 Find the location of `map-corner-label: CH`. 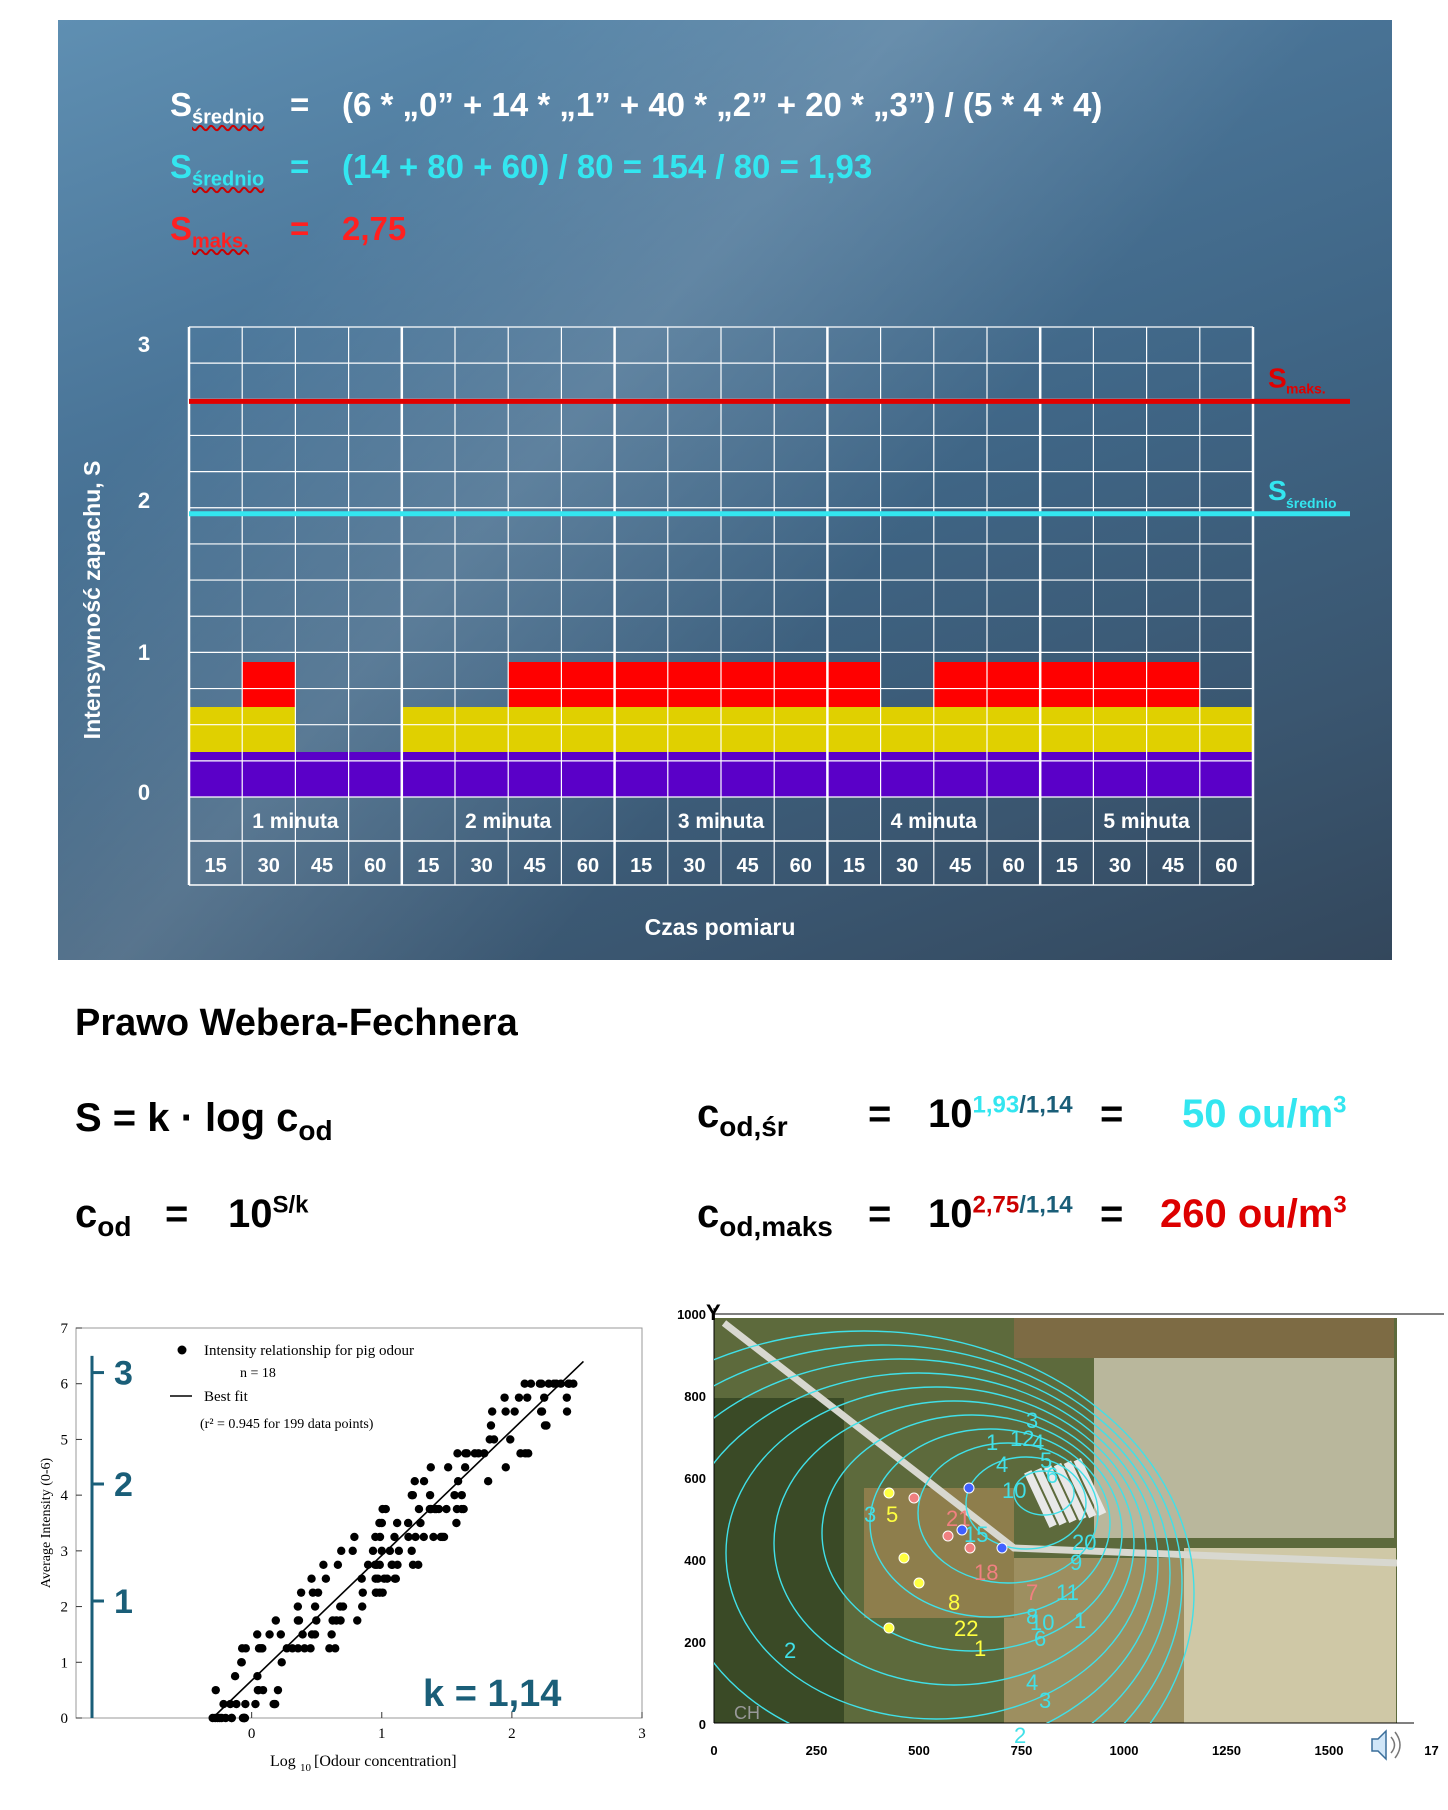

map-corner-label: CH is located at coordinates (747, 1713).